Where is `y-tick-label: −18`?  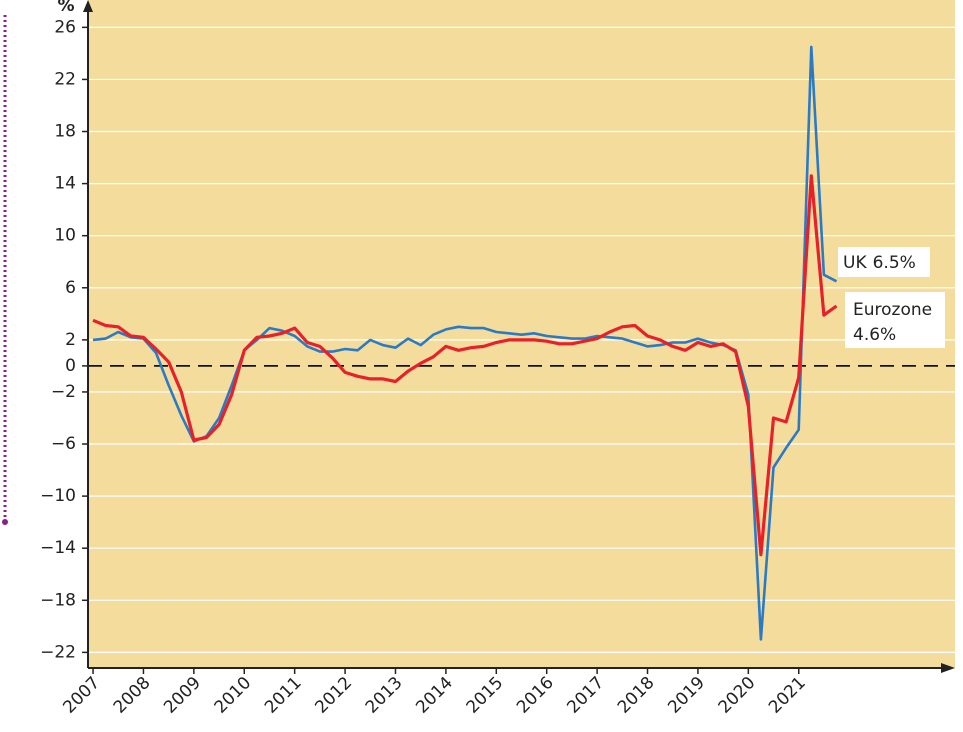
y-tick-label: −18 is located at coordinates (58, 600).